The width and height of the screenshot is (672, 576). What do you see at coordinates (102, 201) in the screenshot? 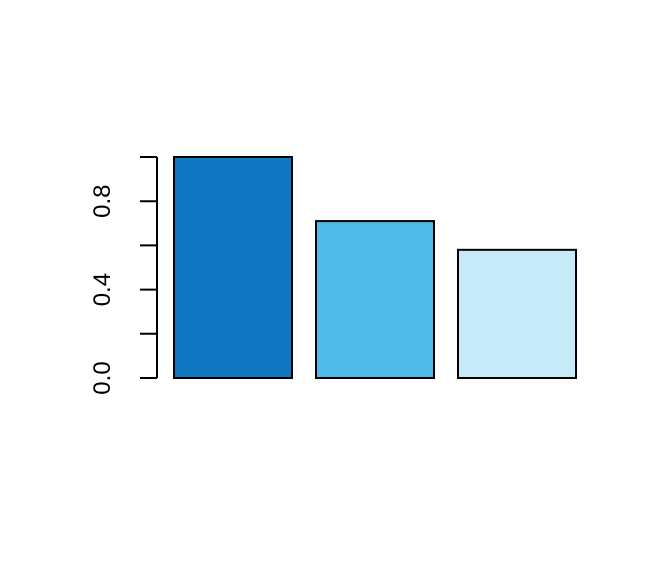
I see `y-tick-label: 0.8` at bounding box center [102, 201].